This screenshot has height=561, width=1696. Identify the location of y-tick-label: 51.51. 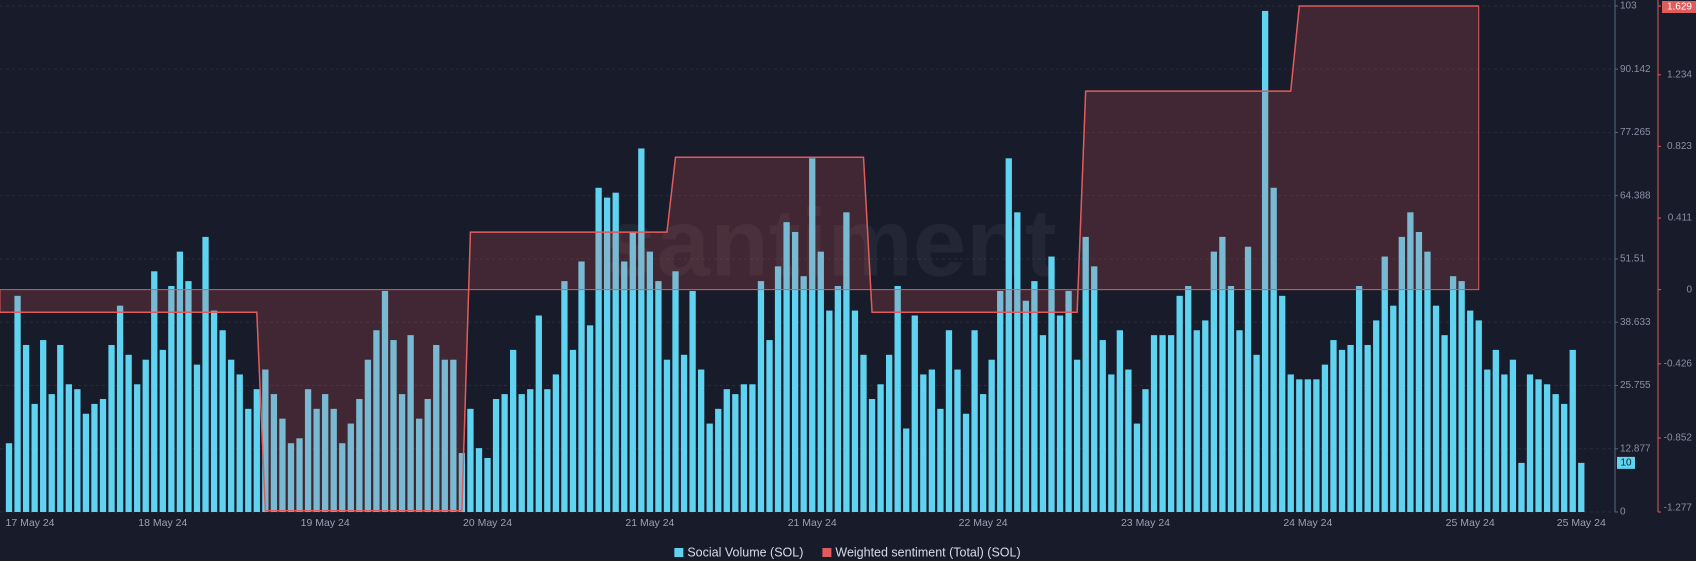
(1632, 259).